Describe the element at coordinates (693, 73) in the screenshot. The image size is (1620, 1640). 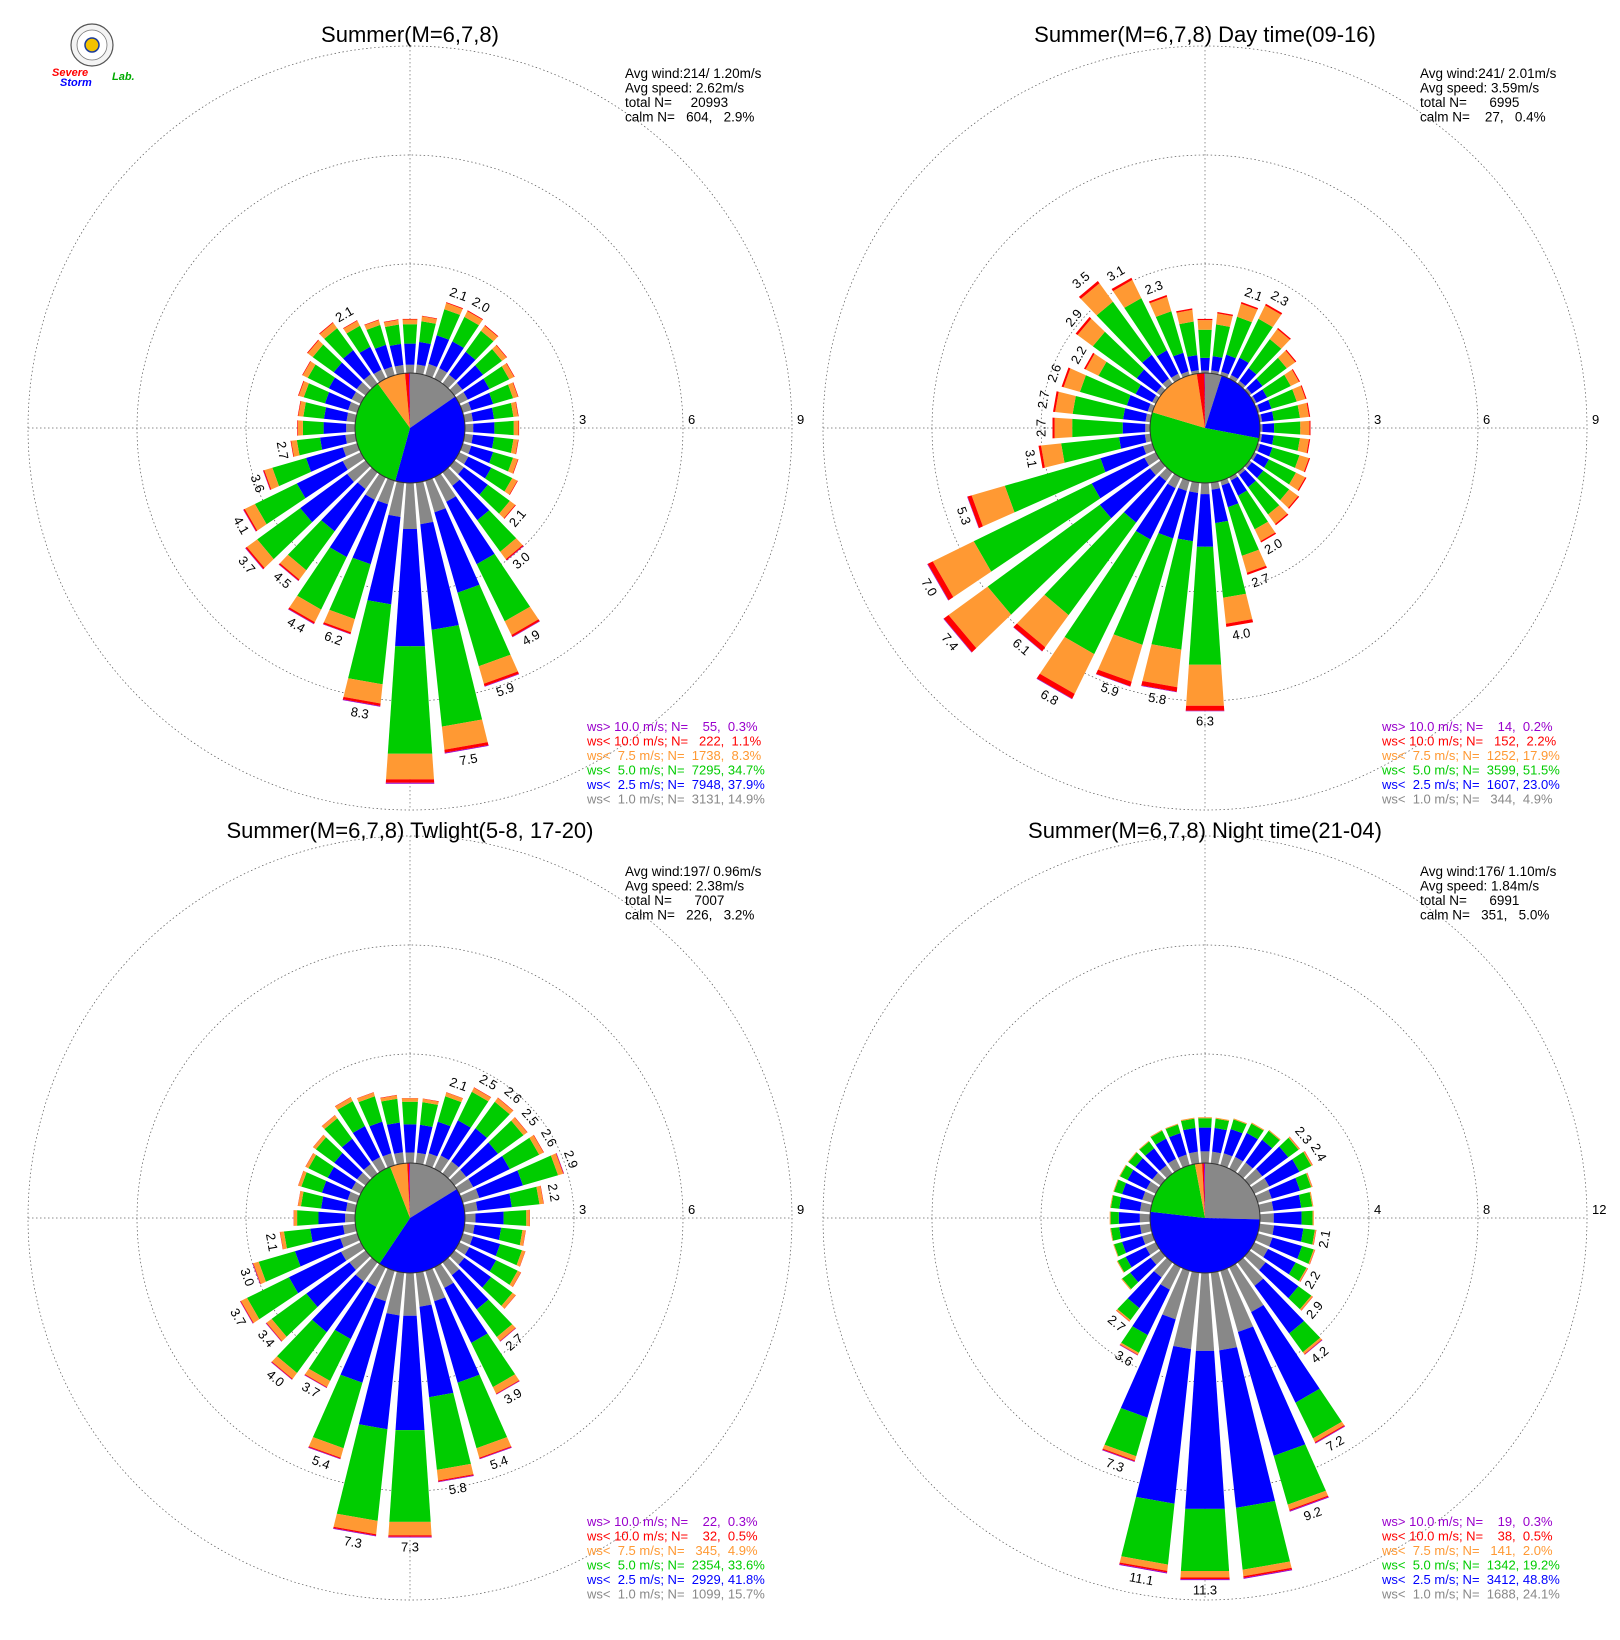
I see `stats-avg-wind: Avg wind:214/ 1.20m/s` at that location.